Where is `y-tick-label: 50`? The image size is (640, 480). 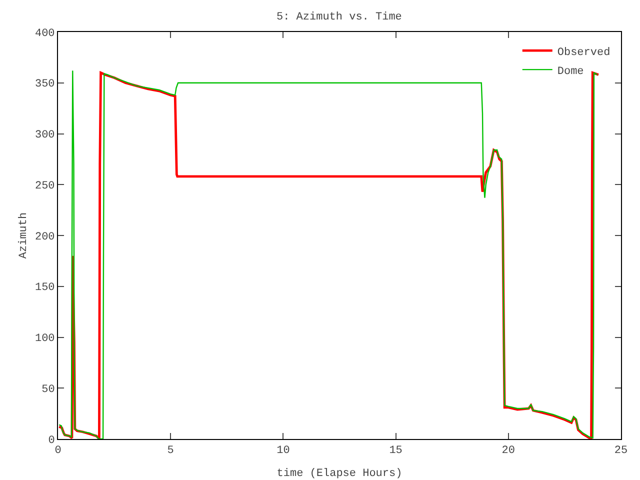
y-tick-label: 50 is located at coordinates (48, 390).